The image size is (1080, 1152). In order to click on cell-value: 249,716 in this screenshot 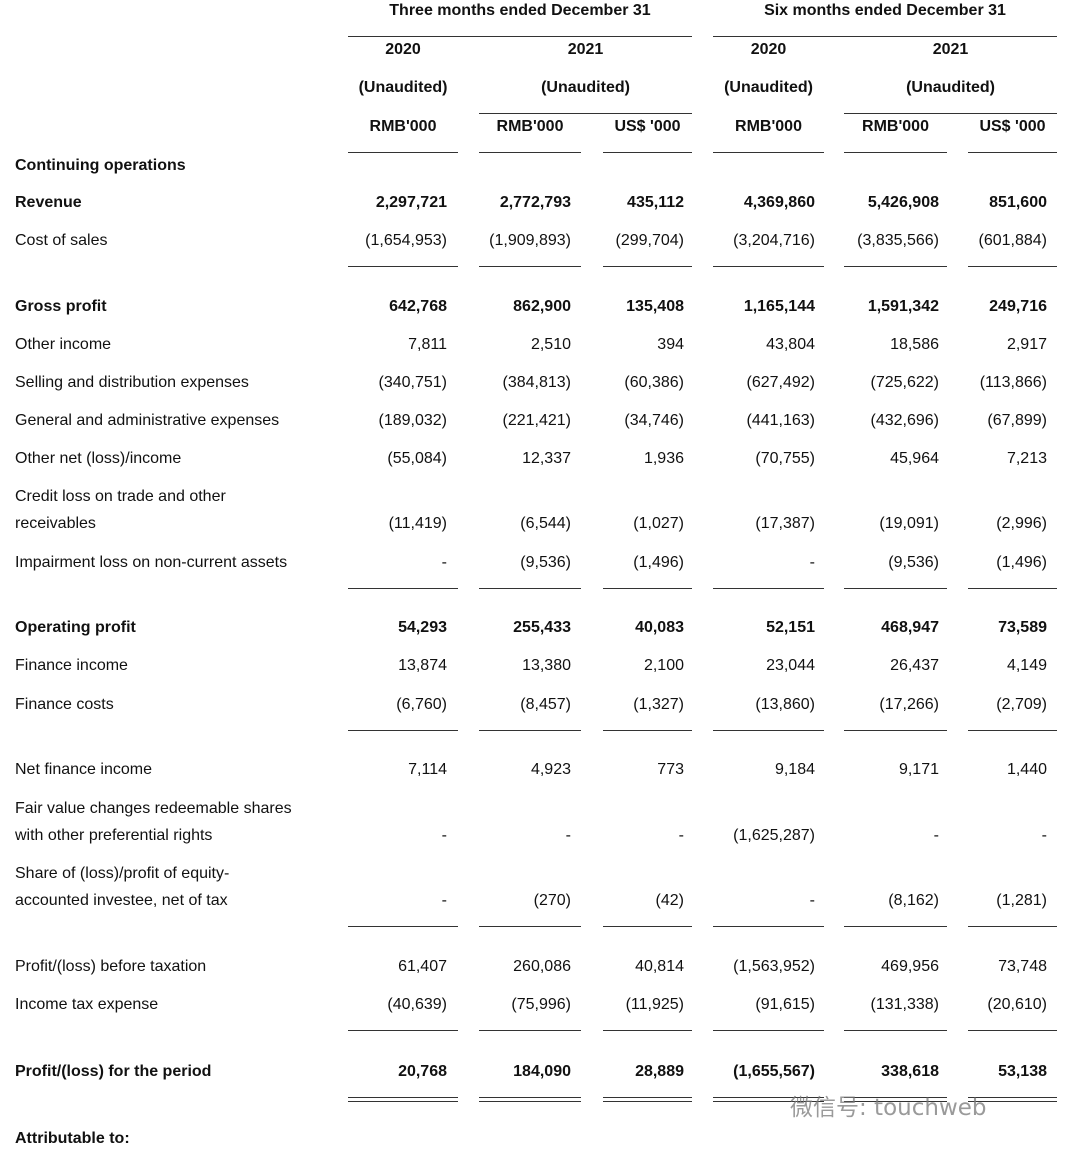, I will do `click(1018, 306)`.